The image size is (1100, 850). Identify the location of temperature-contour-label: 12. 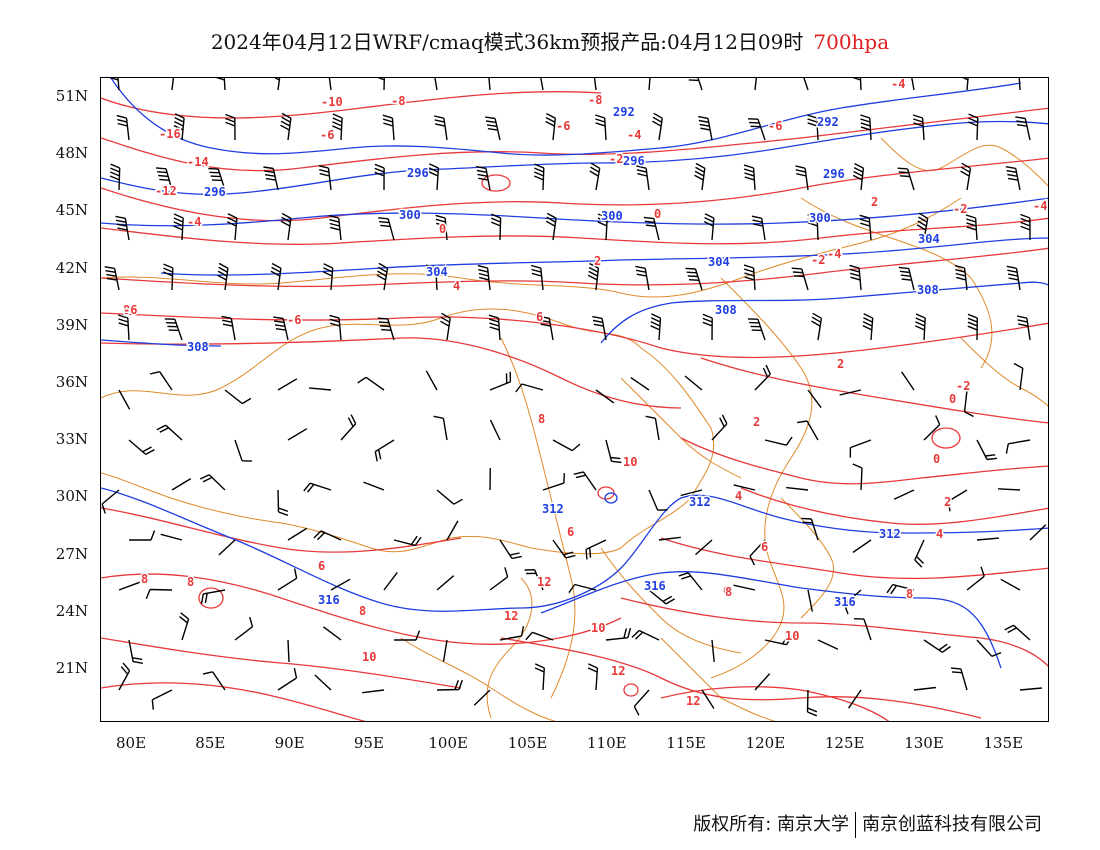
(544, 582).